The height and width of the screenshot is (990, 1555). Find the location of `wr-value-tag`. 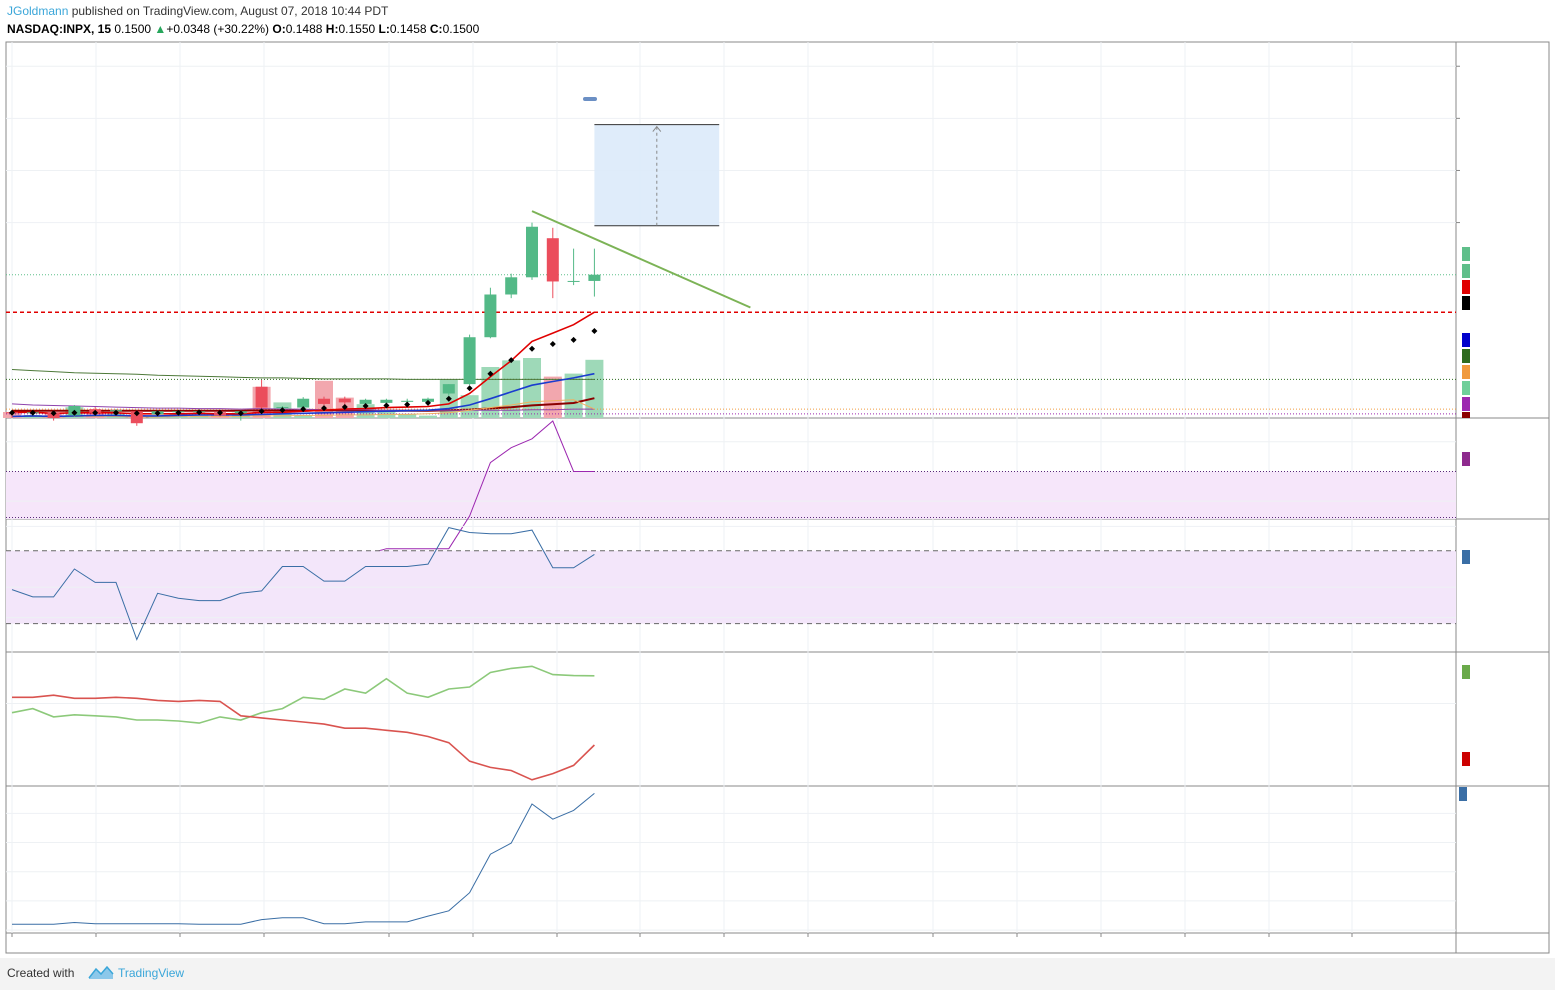

wr-value-tag is located at coordinates (1466, 557).